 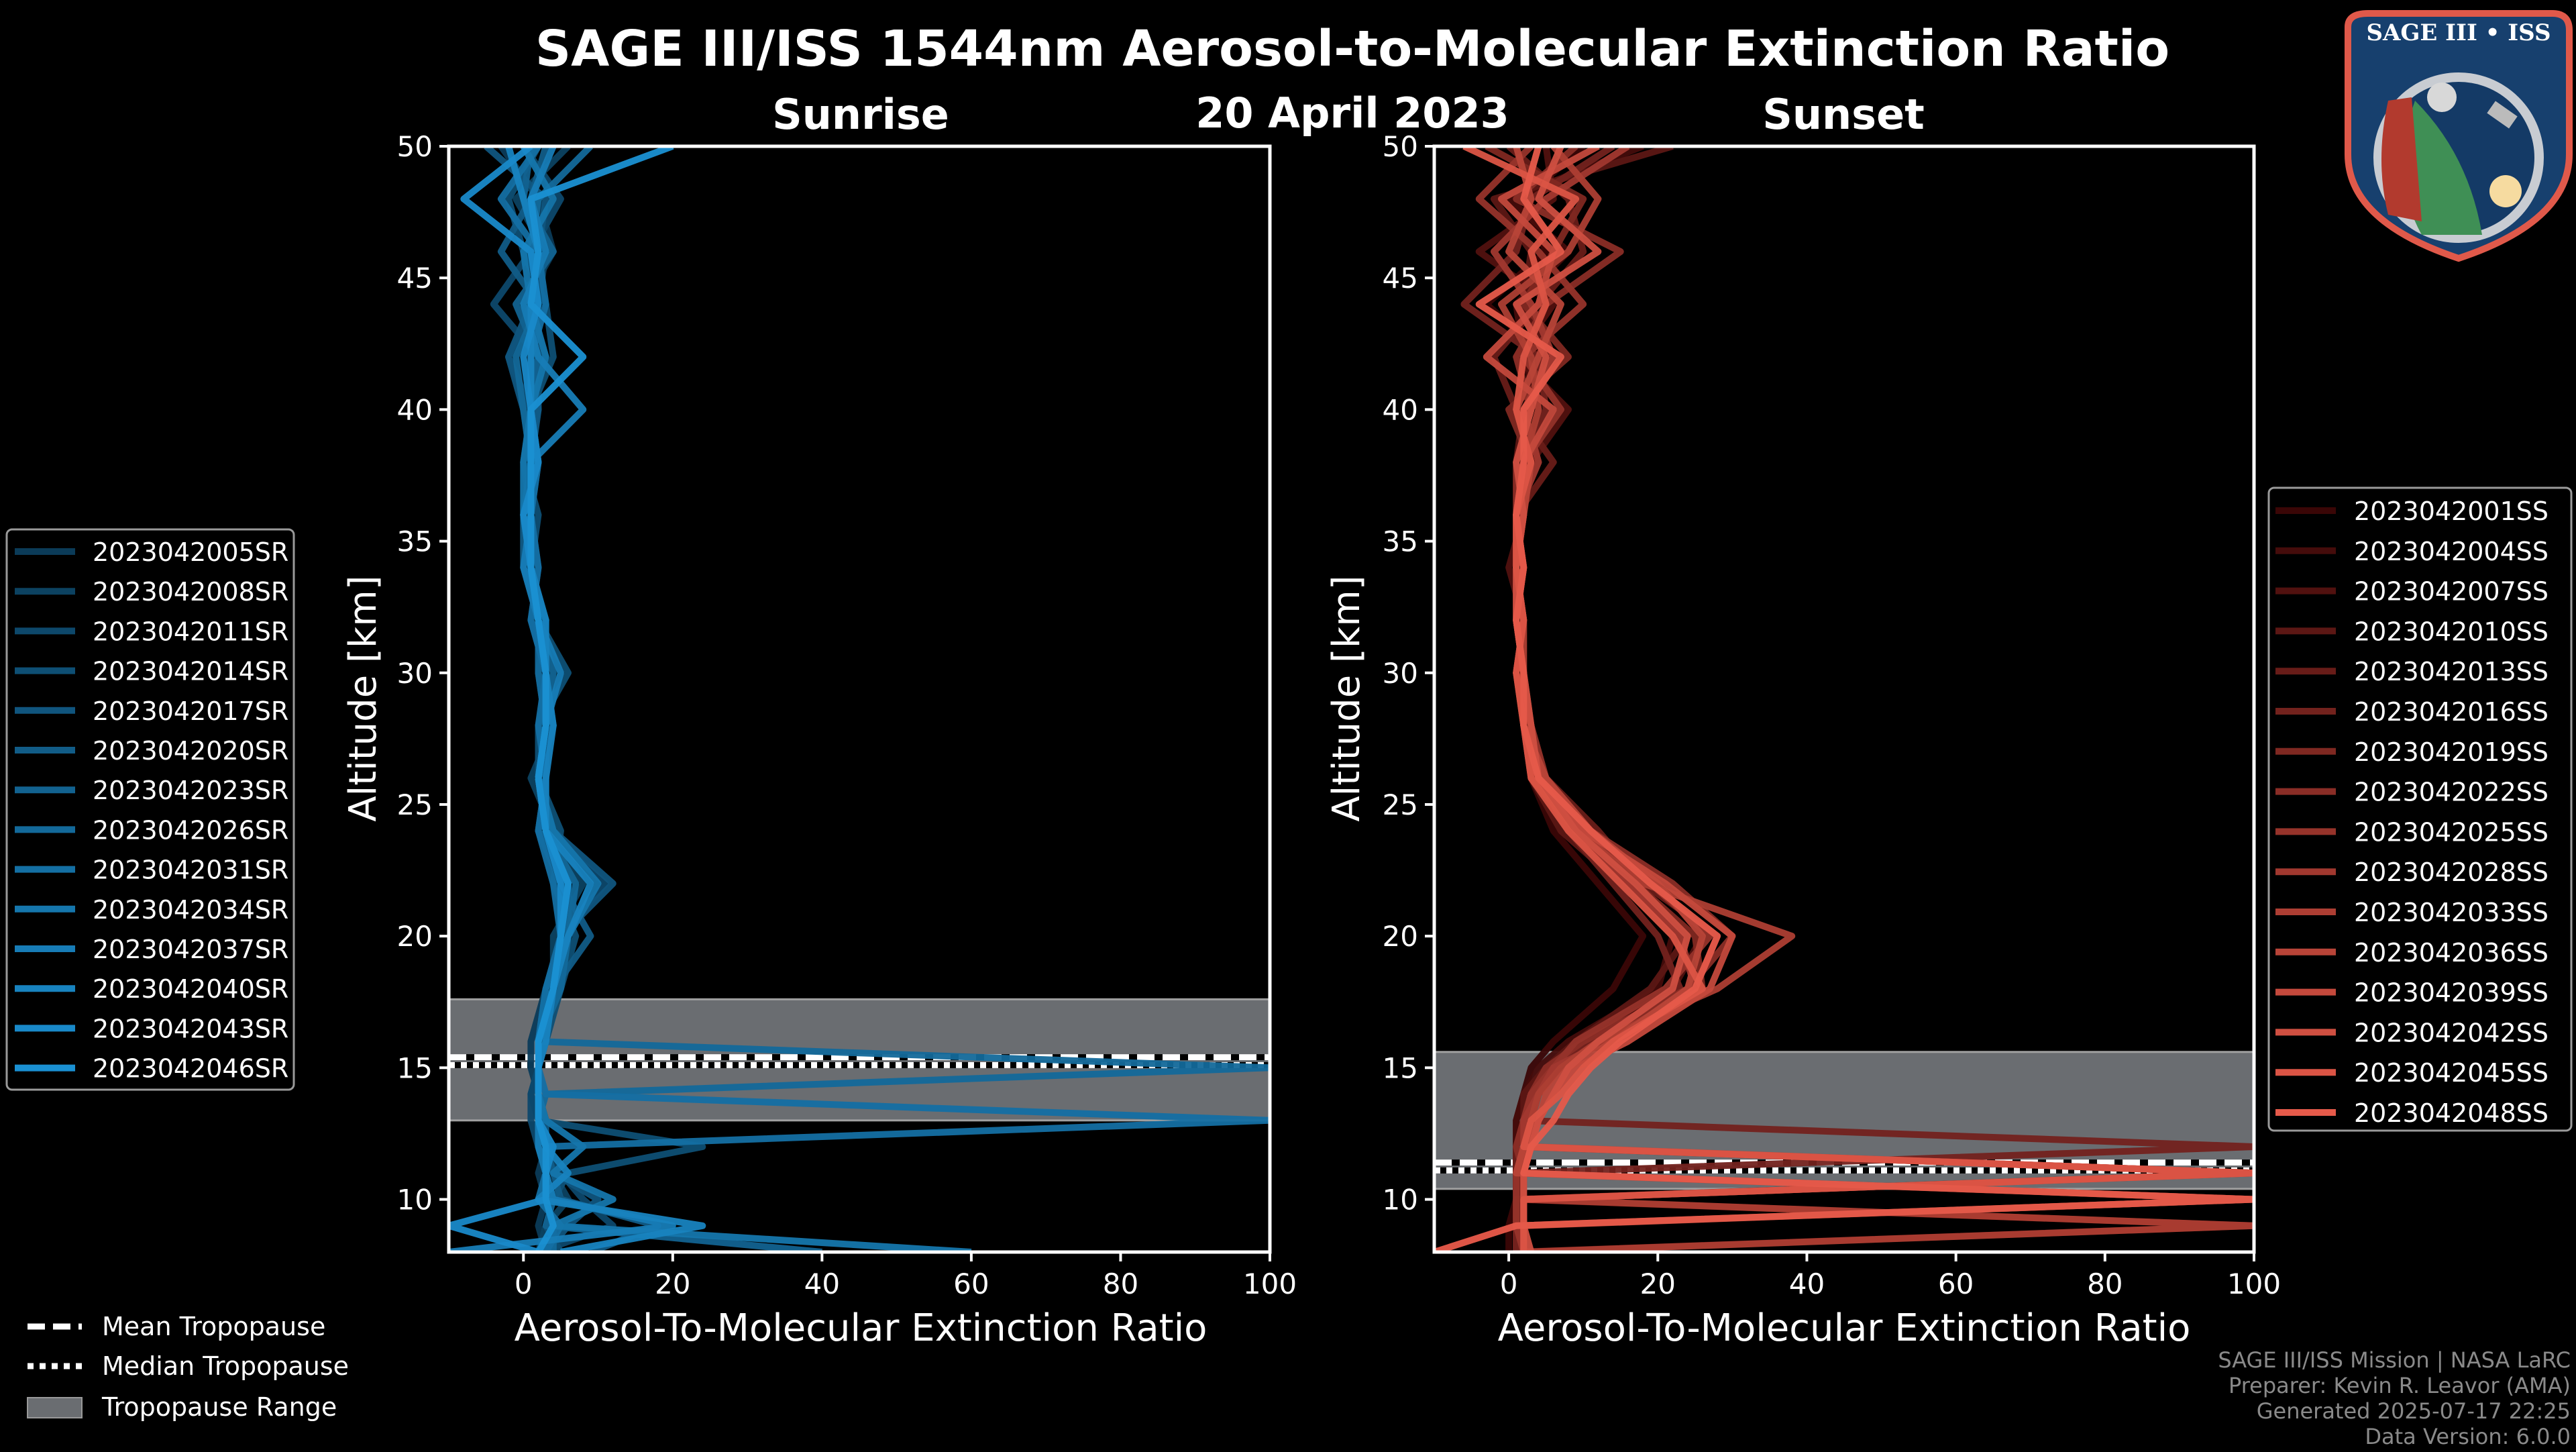 I want to click on legend-label: 2023042022SS, so click(x=2451, y=793).